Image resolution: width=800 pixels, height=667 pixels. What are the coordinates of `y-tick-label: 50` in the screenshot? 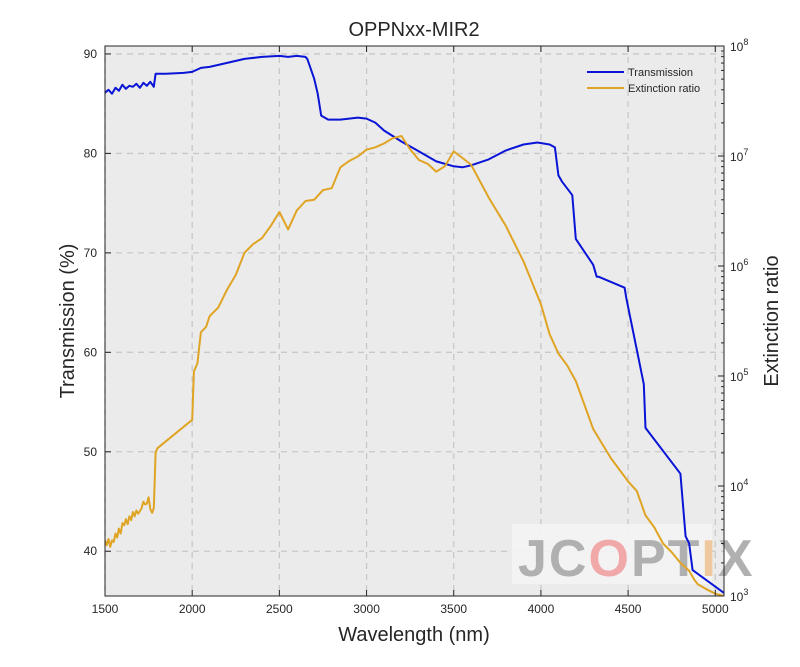 It's located at (91, 452).